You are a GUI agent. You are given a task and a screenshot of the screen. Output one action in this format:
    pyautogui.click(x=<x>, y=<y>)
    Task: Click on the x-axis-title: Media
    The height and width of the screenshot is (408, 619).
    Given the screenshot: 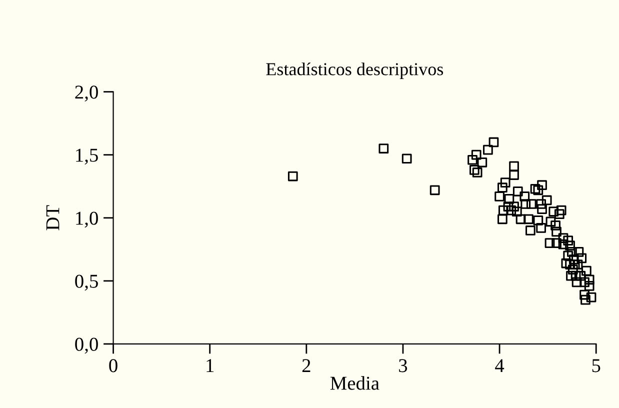 What is the action you would take?
    pyautogui.click(x=355, y=383)
    